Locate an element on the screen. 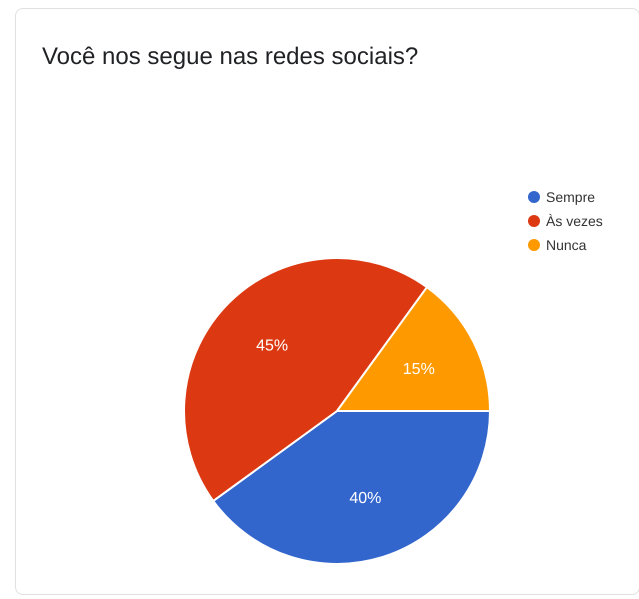 The image size is (639, 599). chart-title: Você nos segue nas redes sociais? is located at coordinates (230, 57).